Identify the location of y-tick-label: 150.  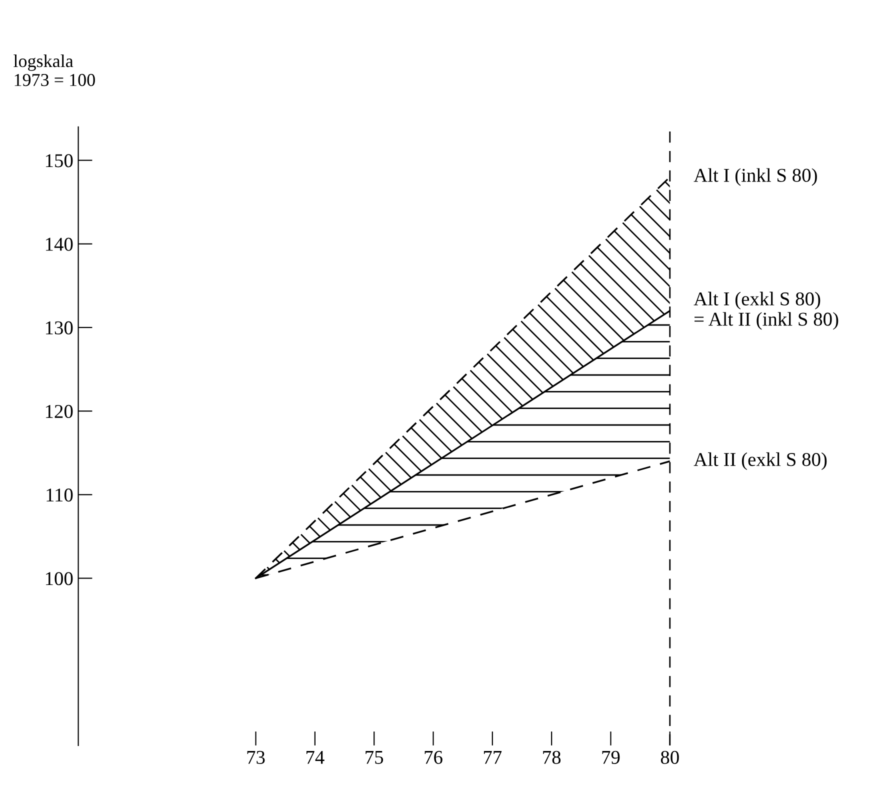
(59, 161).